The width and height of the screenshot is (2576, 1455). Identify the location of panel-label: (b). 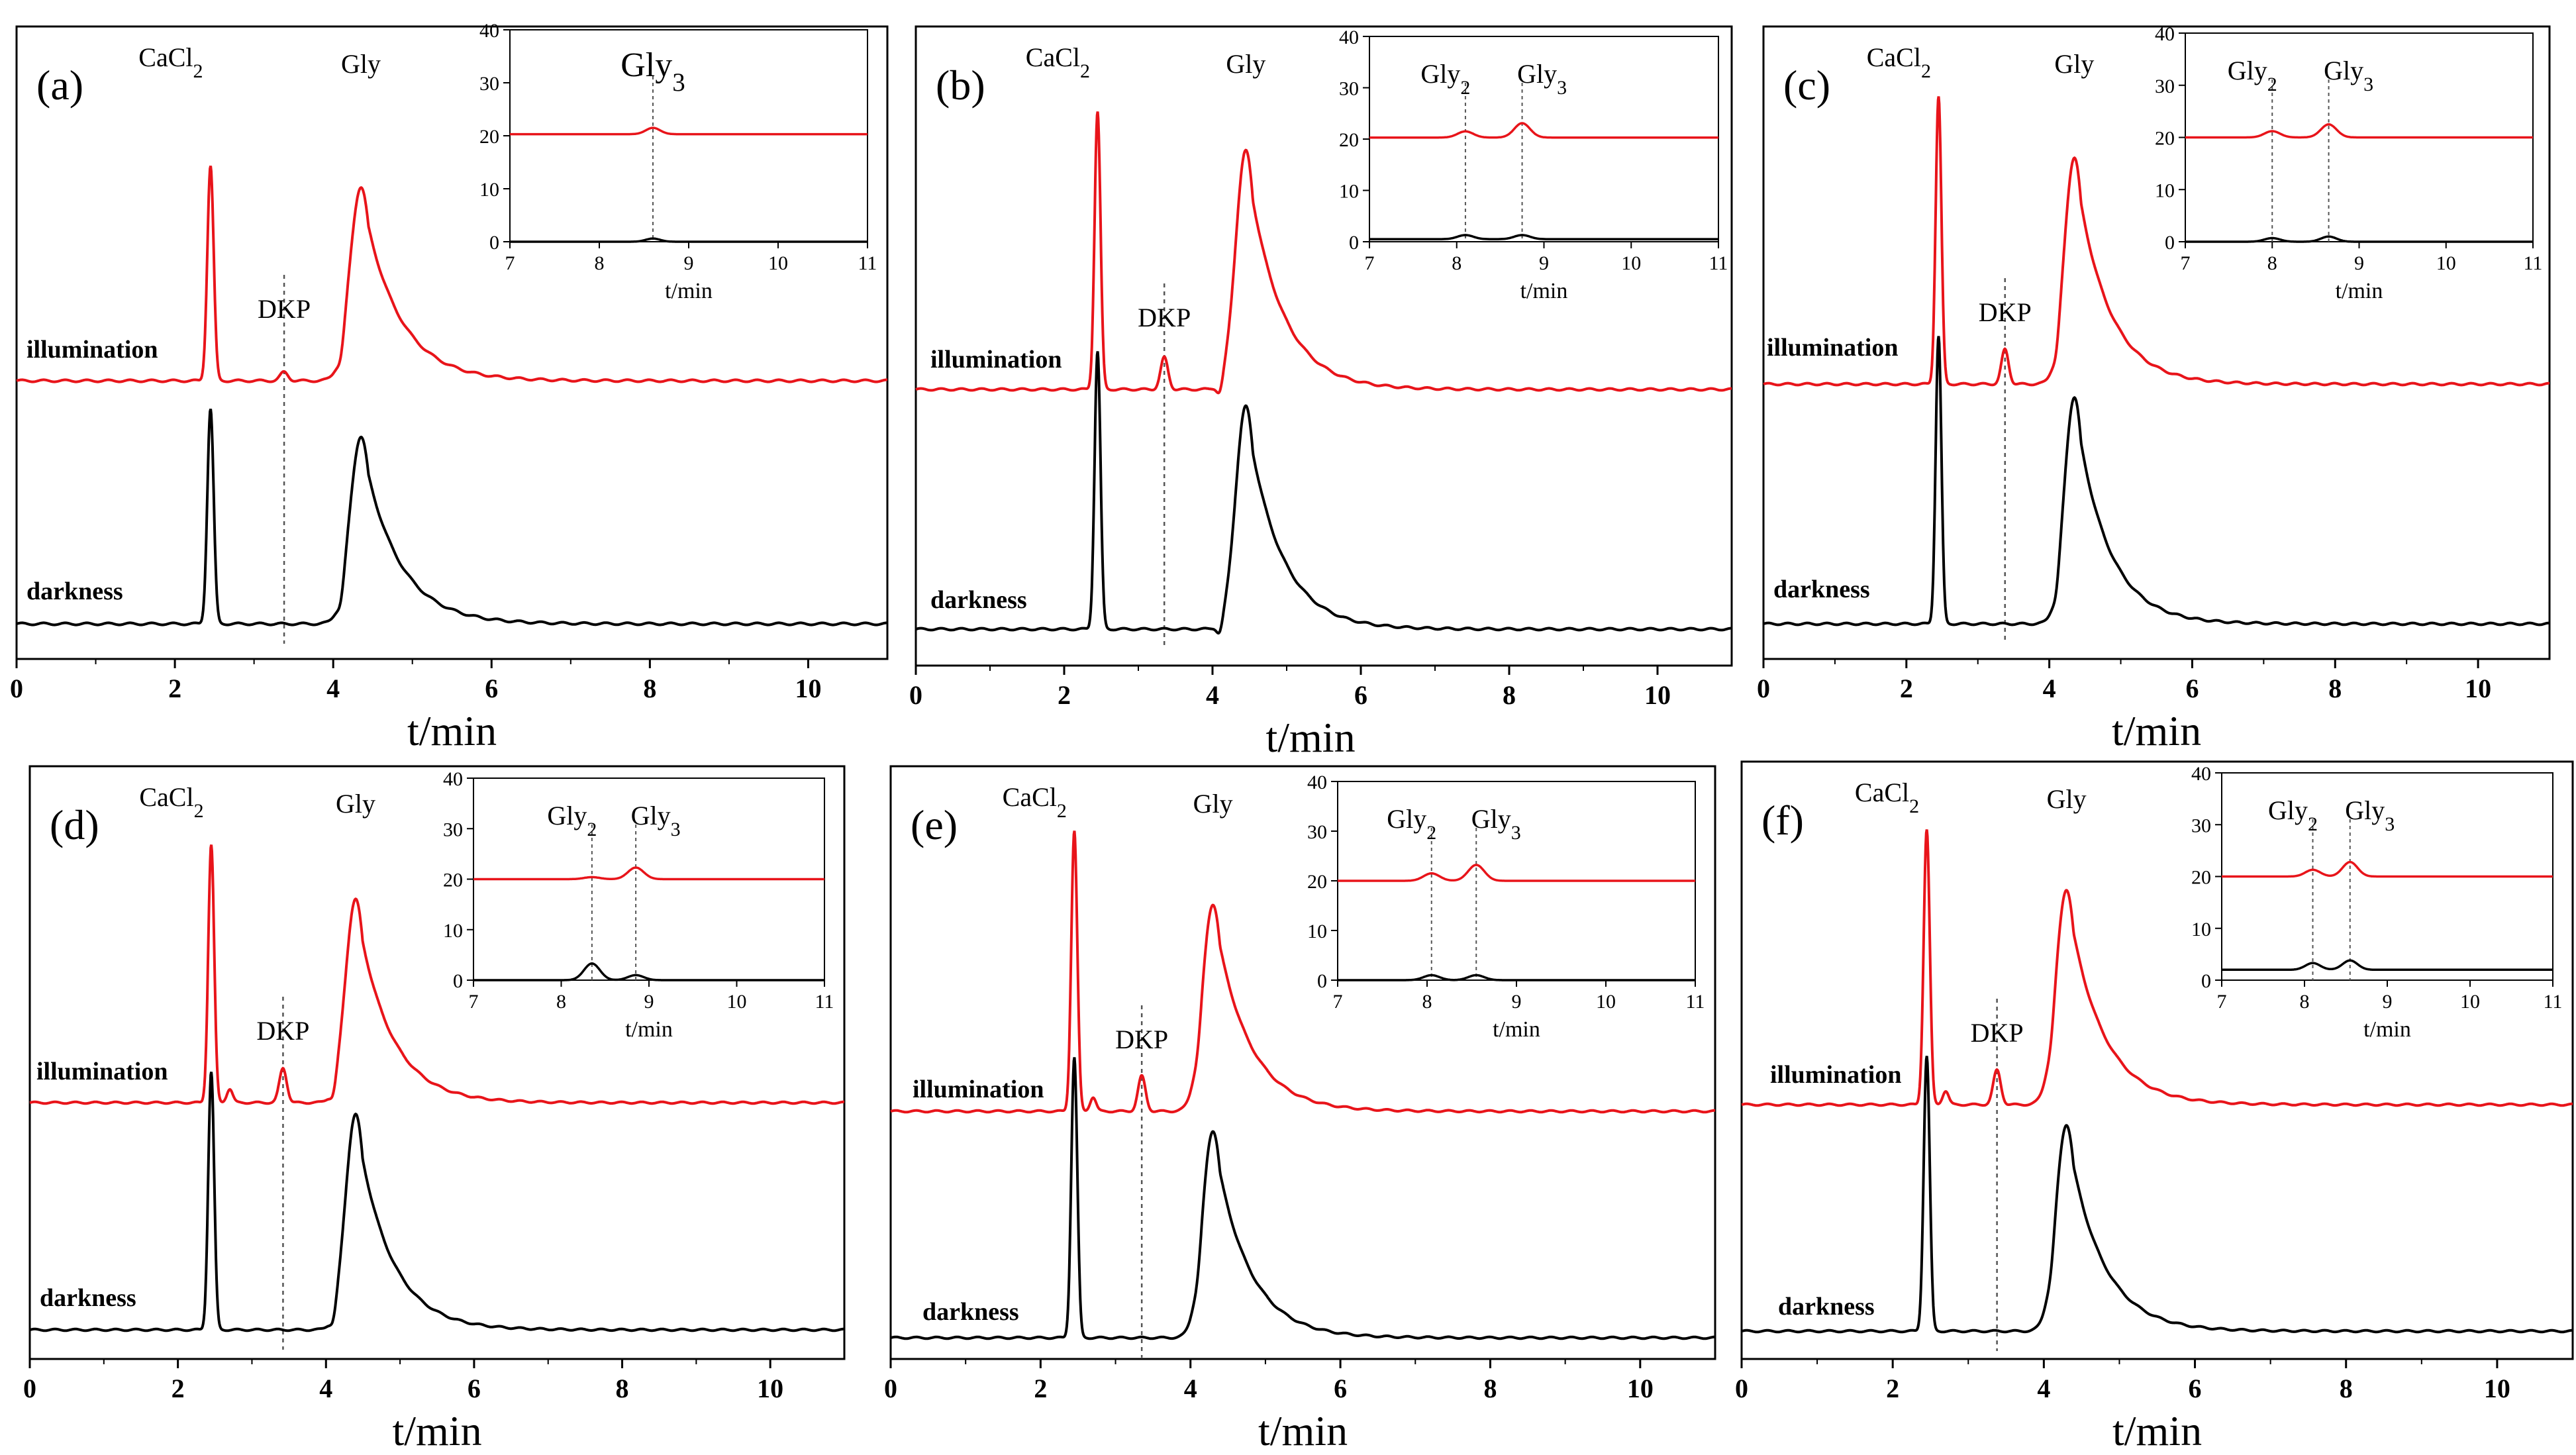
(960, 85).